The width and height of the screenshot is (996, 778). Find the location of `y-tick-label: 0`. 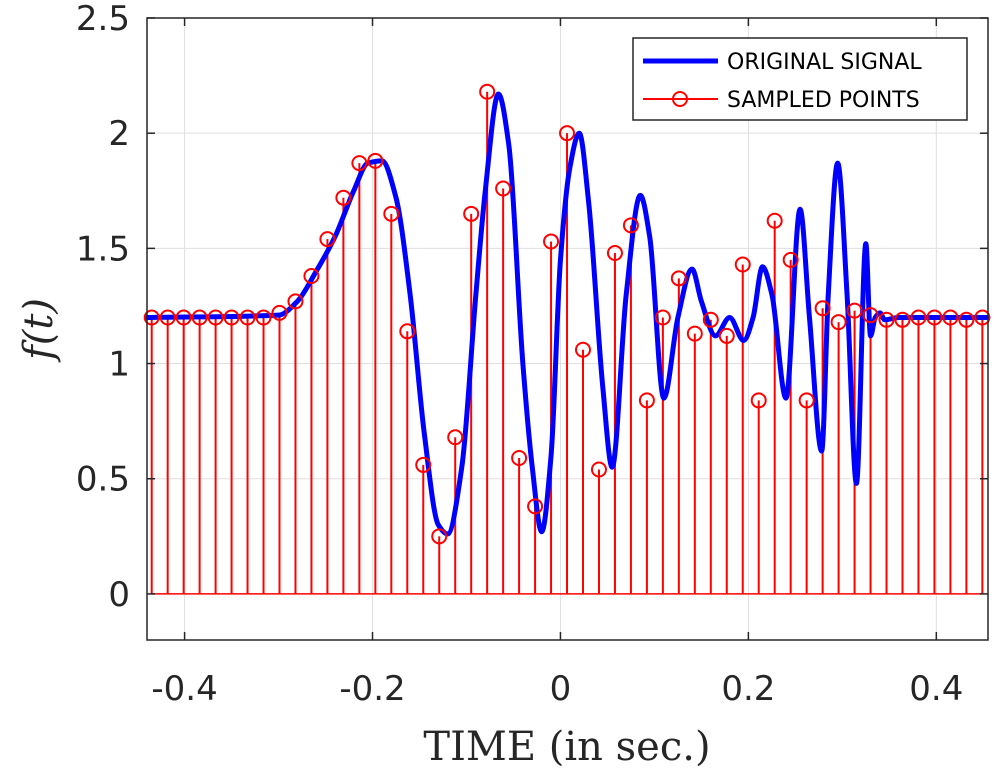

y-tick-label: 0 is located at coordinates (119, 595).